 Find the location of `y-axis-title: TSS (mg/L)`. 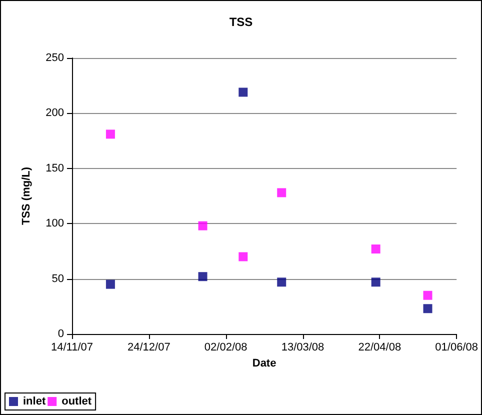

y-axis-title: TSS (mg/L) is located at coordinates (26, 196).